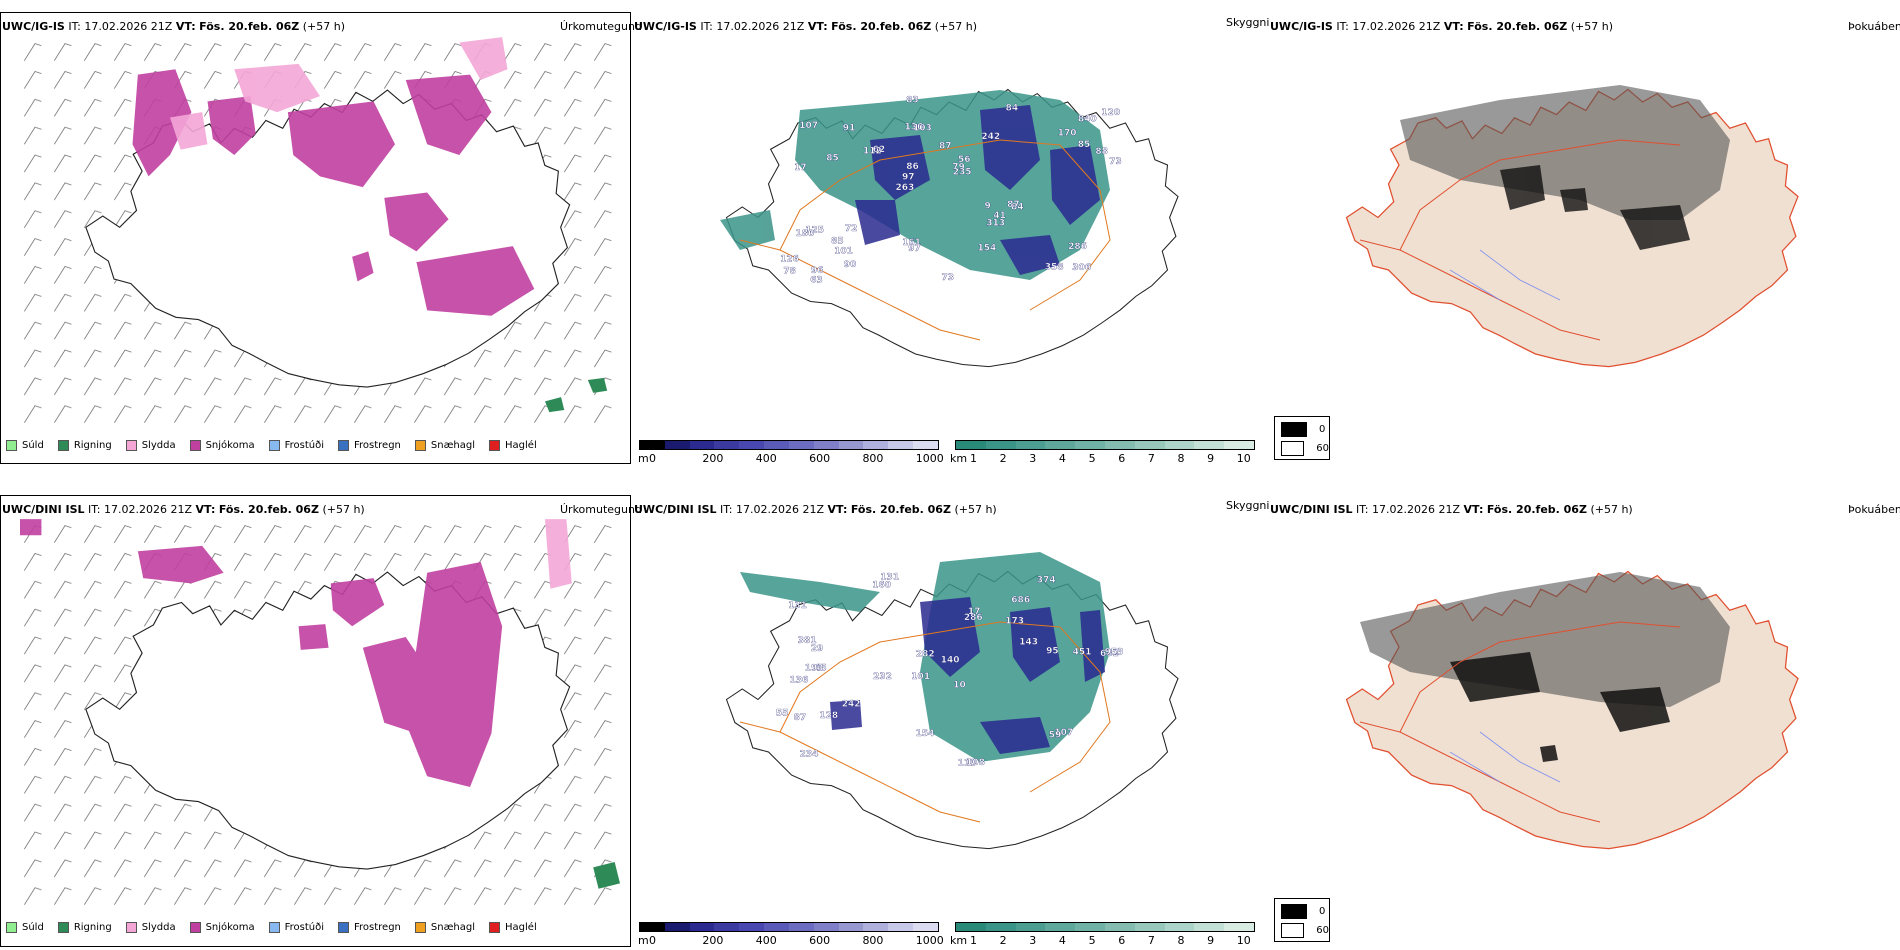 Image resolution: width=1900 pixels, height=950 pixels. Describe the element at coordinates (850, 265) in the screenshot. I see `visibility-value-label: 90` at that location.